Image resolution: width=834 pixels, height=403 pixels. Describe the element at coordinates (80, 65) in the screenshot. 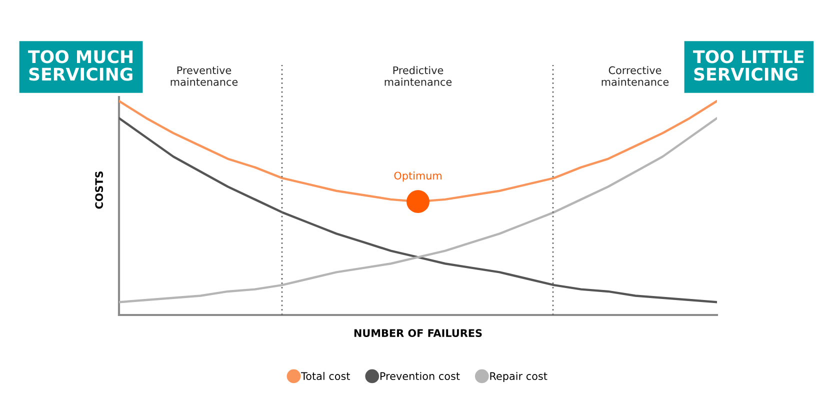

I see `text: TOO MUCH SERVICING` at that location.